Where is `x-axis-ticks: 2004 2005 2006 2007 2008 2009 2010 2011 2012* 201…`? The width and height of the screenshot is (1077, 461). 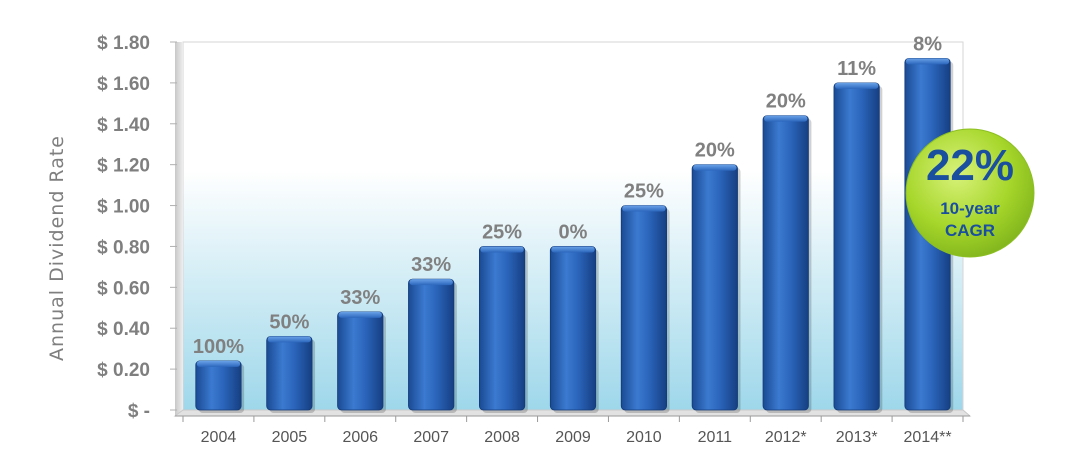
x-axis-ticks: 2004 2005 2006 2007 2008 2009 2010 2011 2012* 201… is located at coordinates (573, 431).